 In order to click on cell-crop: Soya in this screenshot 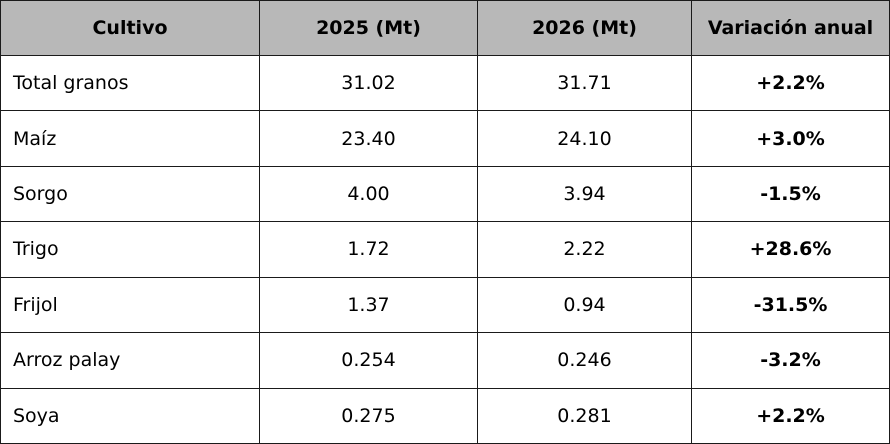, I will do `click(130, 415)`.